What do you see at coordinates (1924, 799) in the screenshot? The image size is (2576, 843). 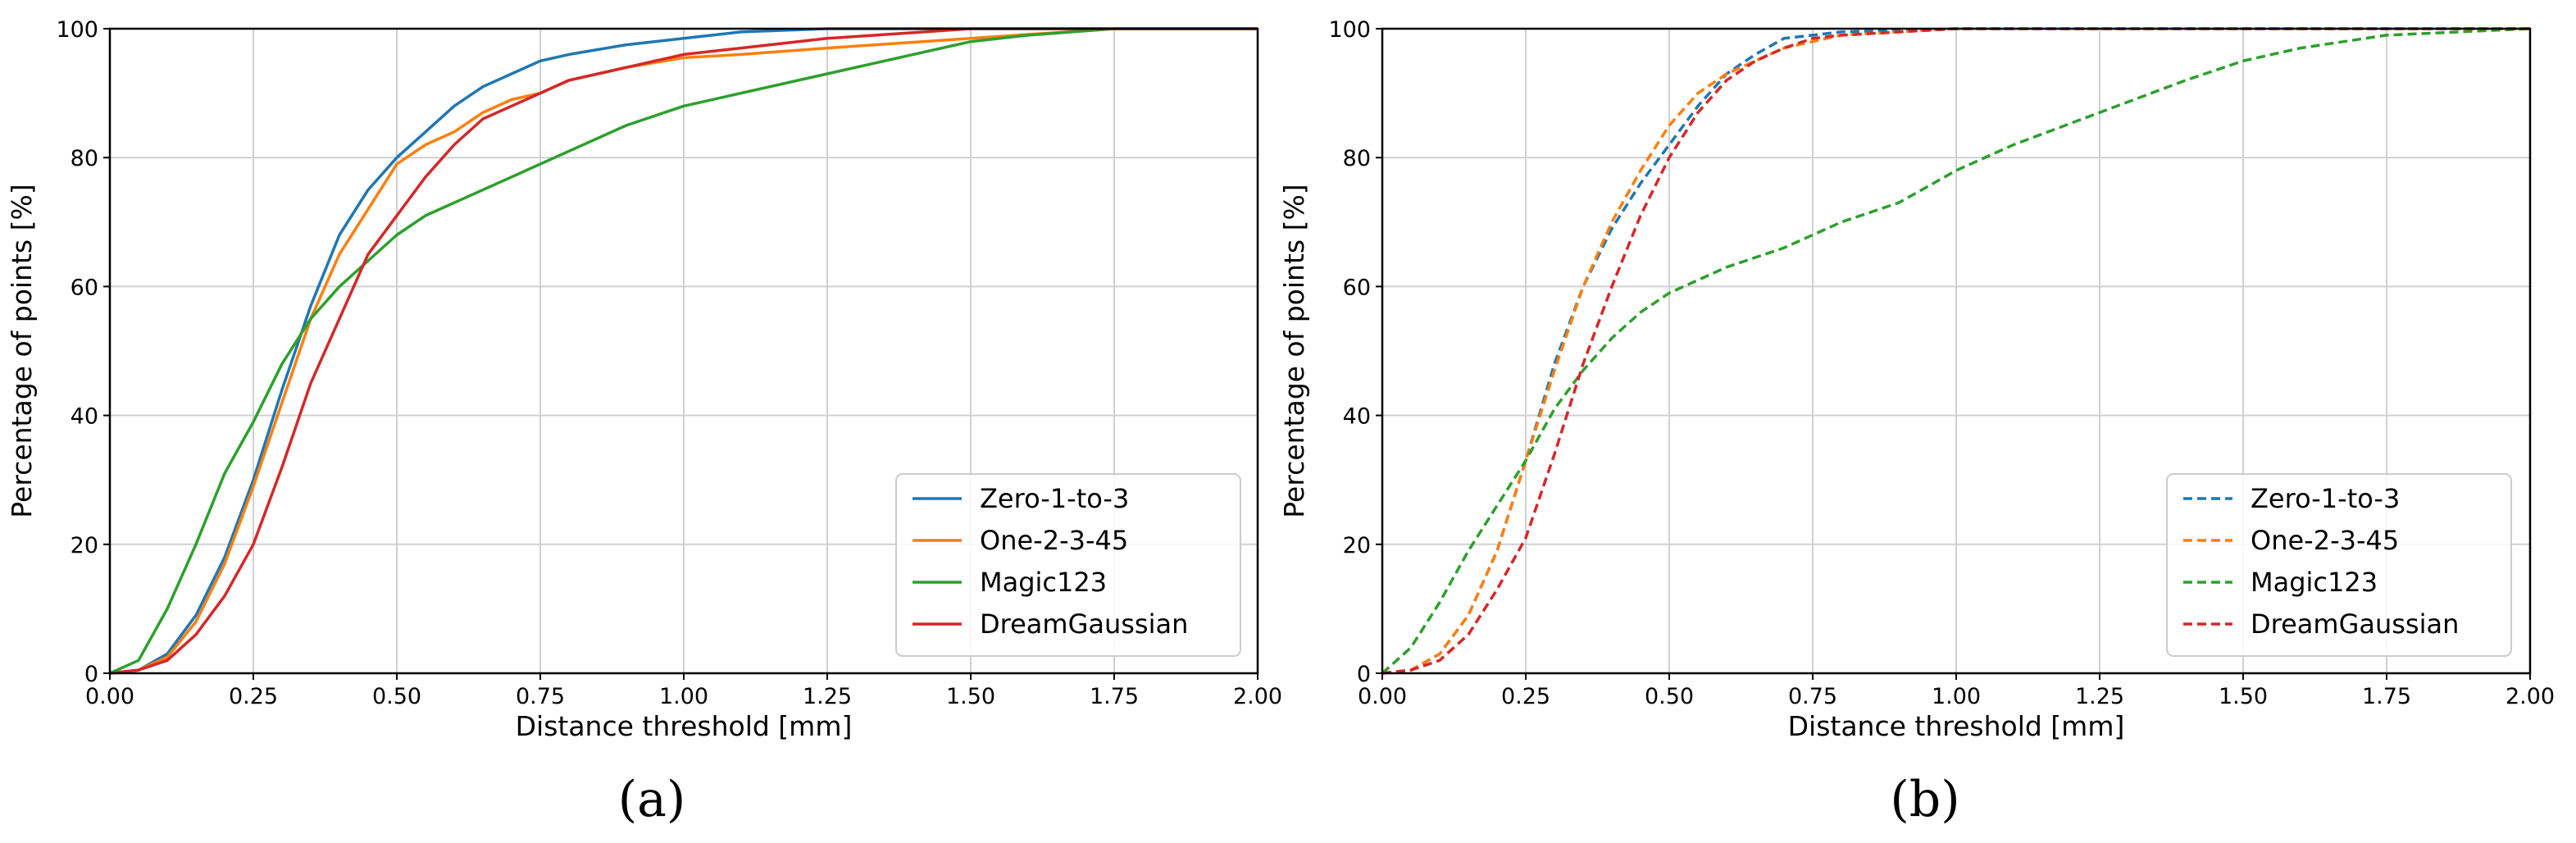 I see `panel-label: (b)` at bounding box center [1924, 799].